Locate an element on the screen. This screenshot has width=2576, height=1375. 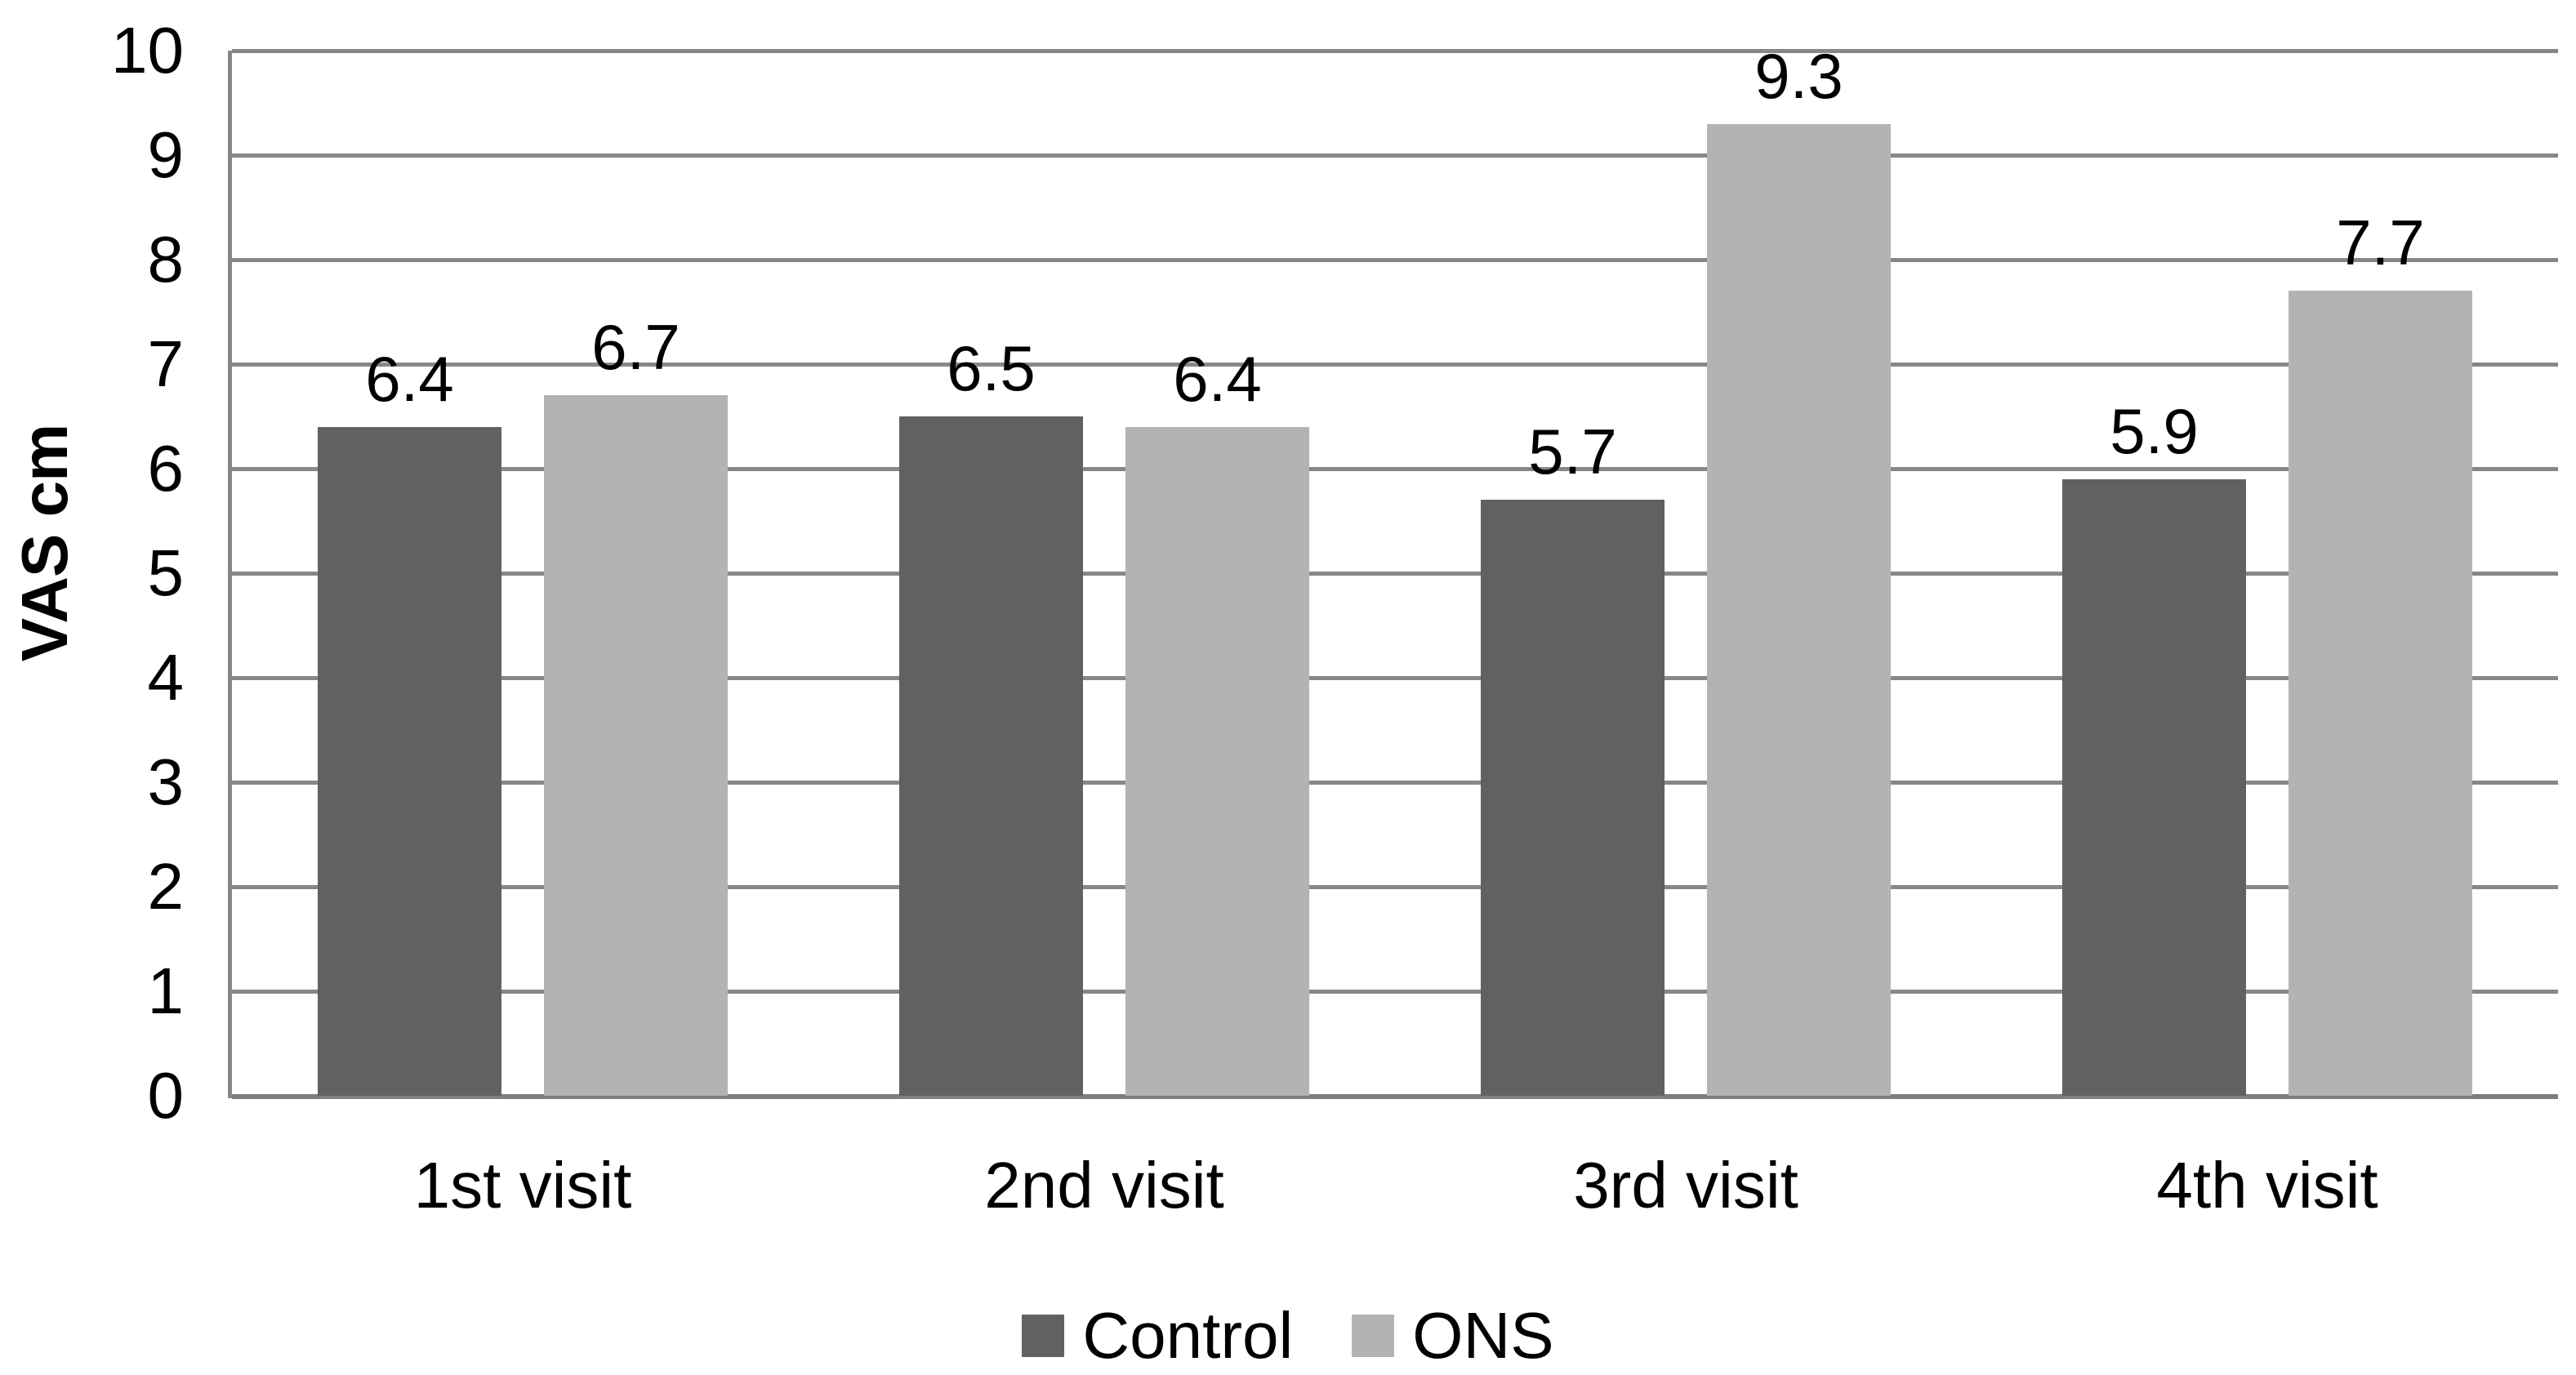
bar-ons-2nd-visit is located at coordinates (1217, 761).